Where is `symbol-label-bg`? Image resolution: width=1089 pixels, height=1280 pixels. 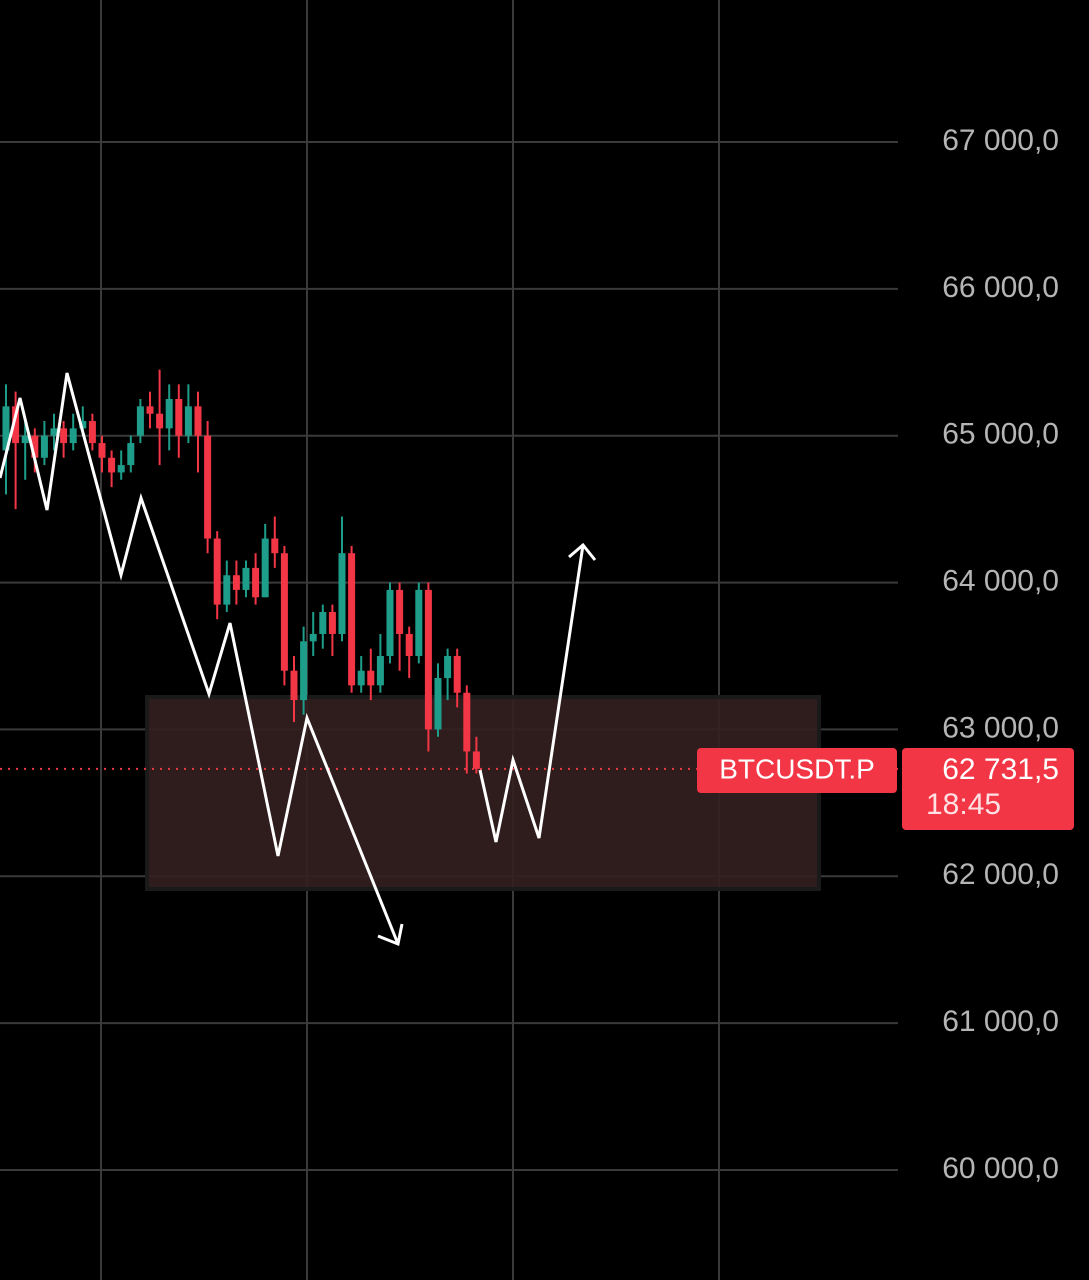
symbol-label-bg is located at coordinates (797, 770).